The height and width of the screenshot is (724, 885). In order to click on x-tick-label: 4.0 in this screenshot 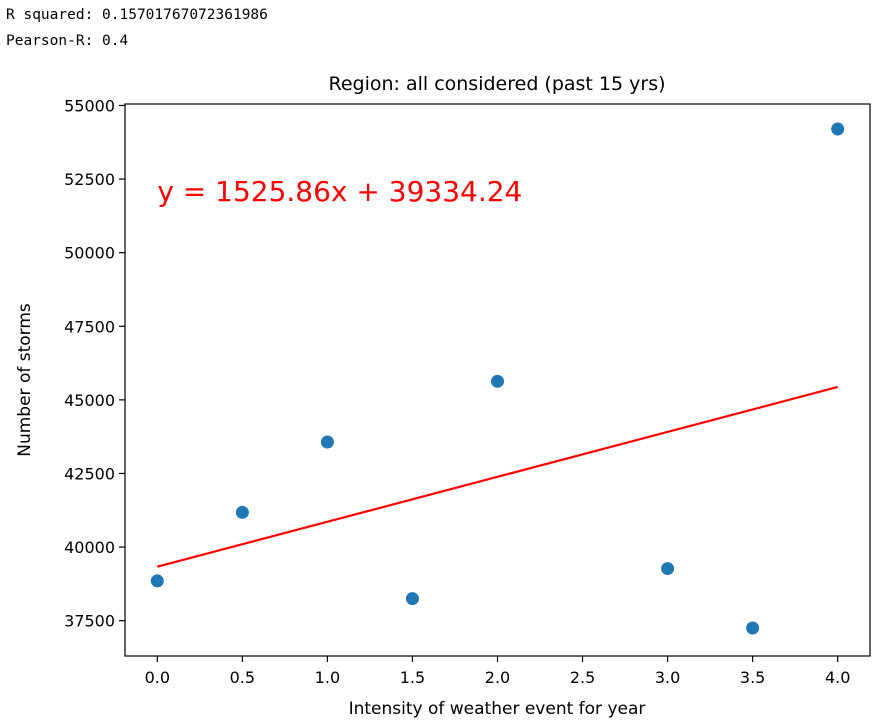, I will do `click(837, 677)`.